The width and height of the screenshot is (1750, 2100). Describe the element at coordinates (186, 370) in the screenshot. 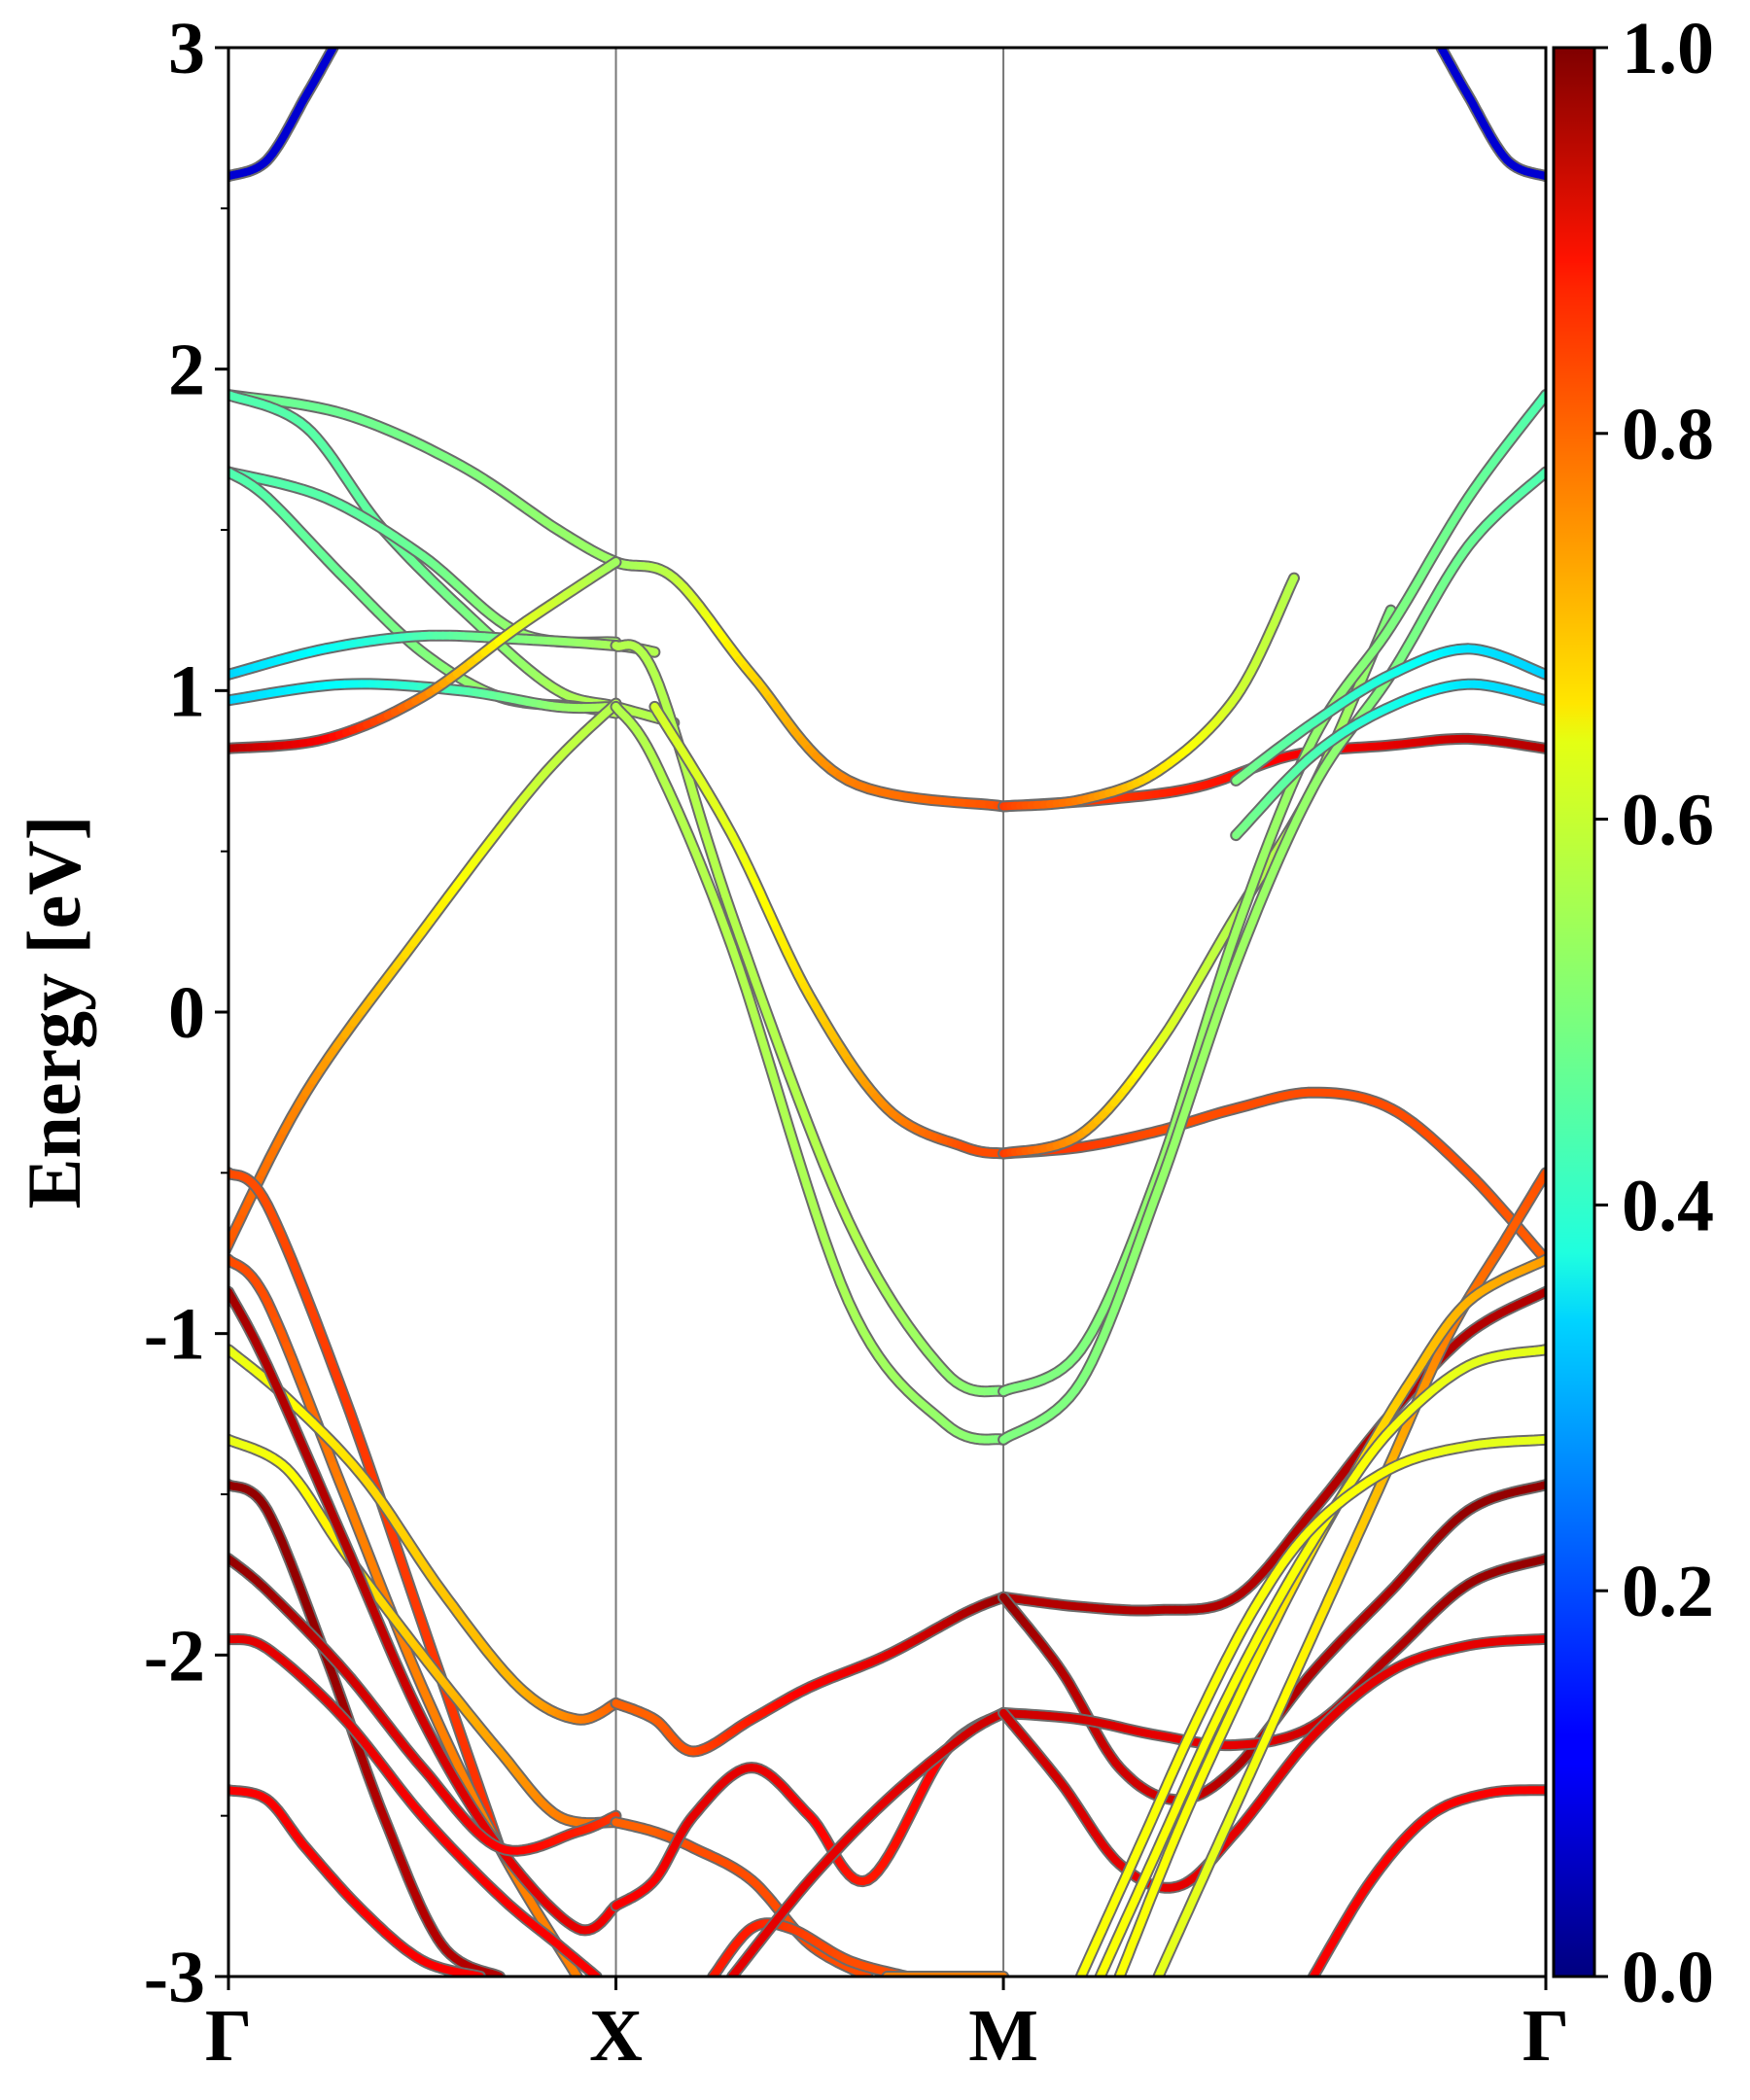

I see `y-tick-label: 2` at that location.